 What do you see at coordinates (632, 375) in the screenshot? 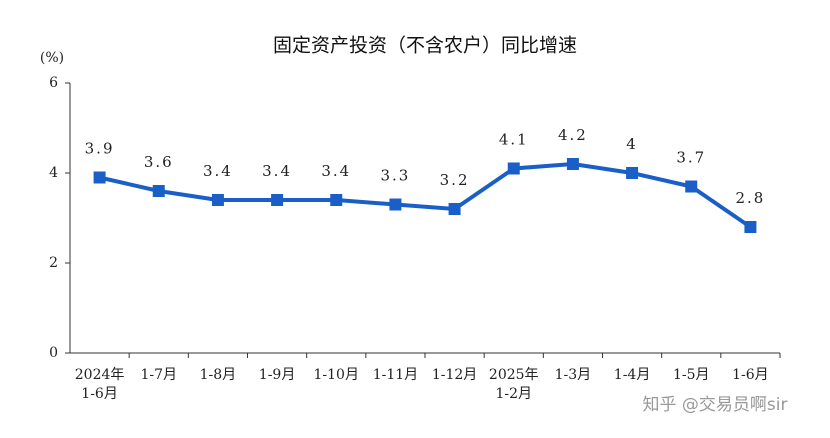
I see `x-tick-label: 1-4月` at bounding box center [632, 375].